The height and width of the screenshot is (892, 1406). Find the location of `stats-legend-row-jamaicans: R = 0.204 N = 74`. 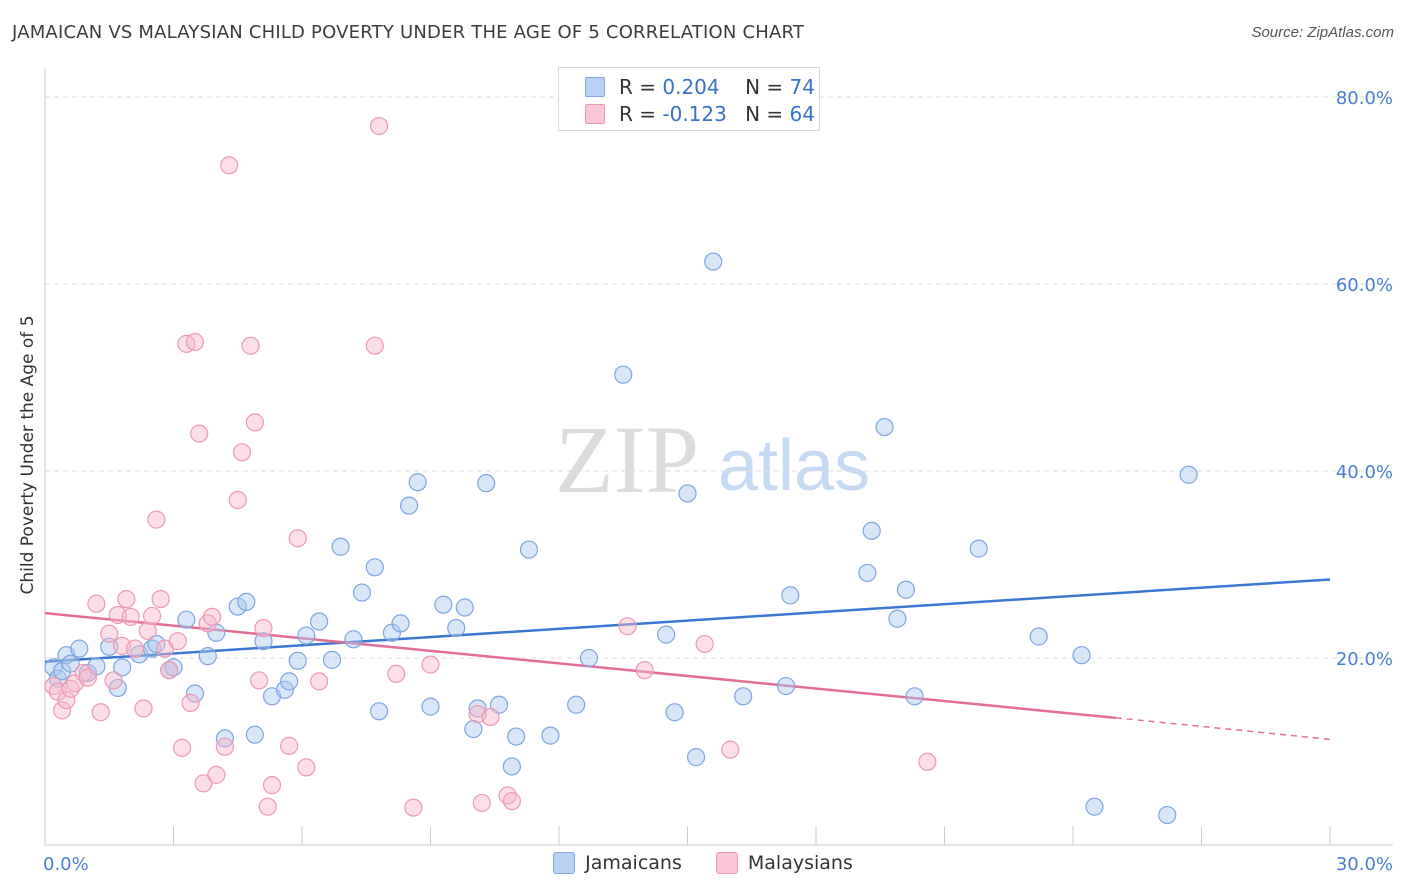

stats-legend-row-jamaicans: R = 0.204 N = 74 is located at coordinates (700, 86).